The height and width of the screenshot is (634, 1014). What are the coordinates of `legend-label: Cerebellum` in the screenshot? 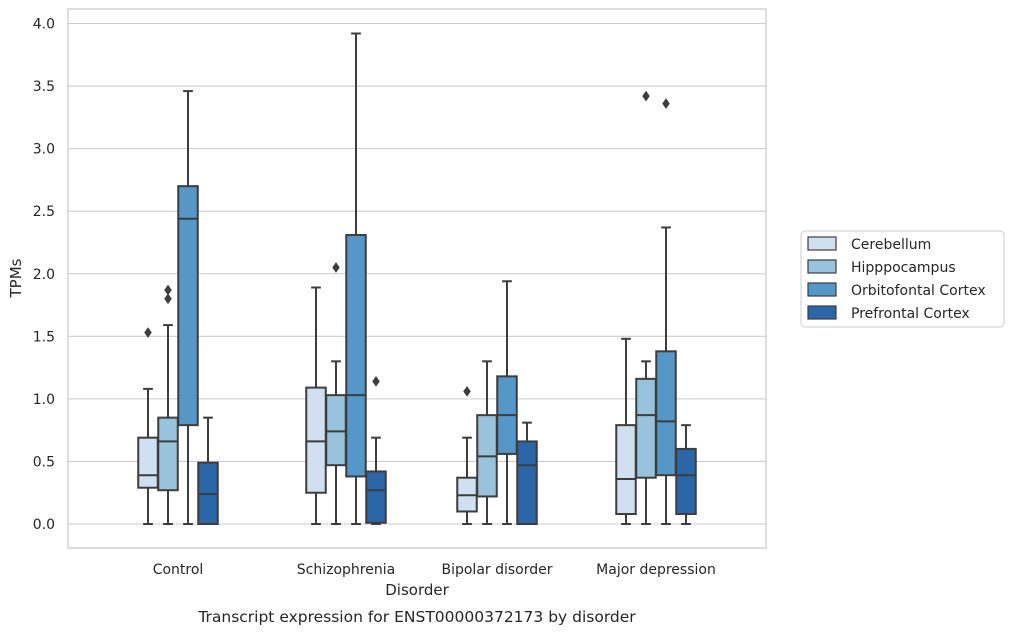 It's located at (891, 245).